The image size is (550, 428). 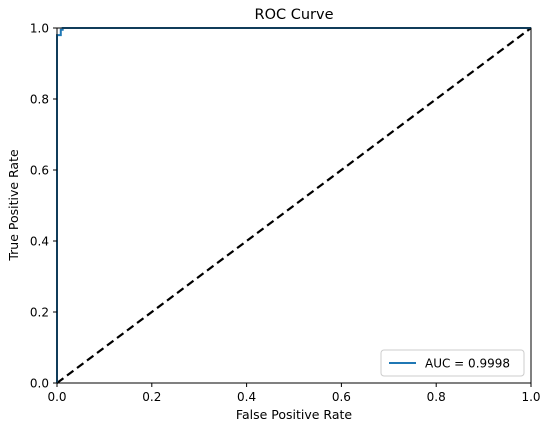 What do you see at coordinates (436, 397) in the screenshot?
I see `x-tick-label: 0.8` at bounding box center [436, 397].